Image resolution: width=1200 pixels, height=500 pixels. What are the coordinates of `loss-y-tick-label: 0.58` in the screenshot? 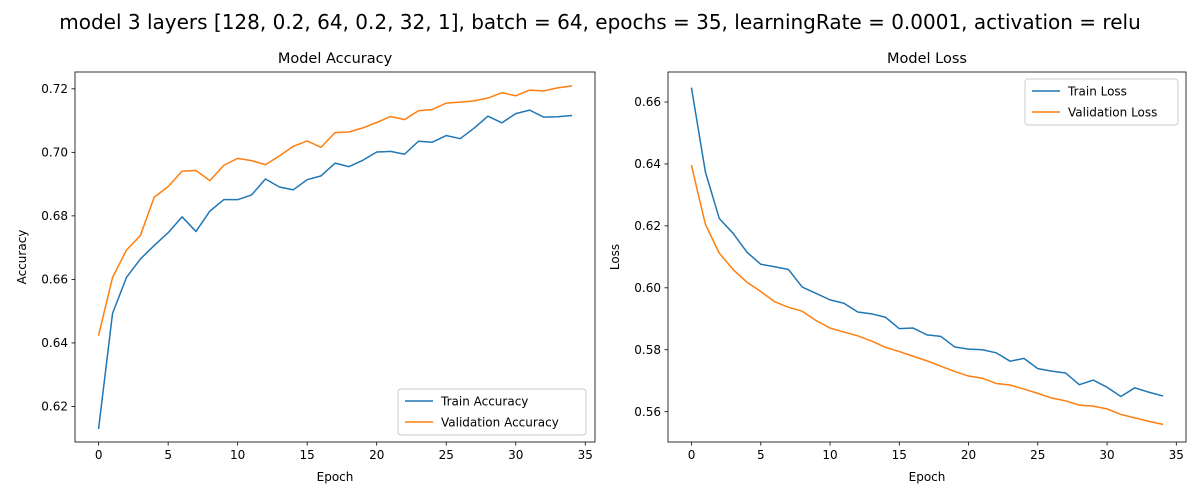 It's located at (647, 350).